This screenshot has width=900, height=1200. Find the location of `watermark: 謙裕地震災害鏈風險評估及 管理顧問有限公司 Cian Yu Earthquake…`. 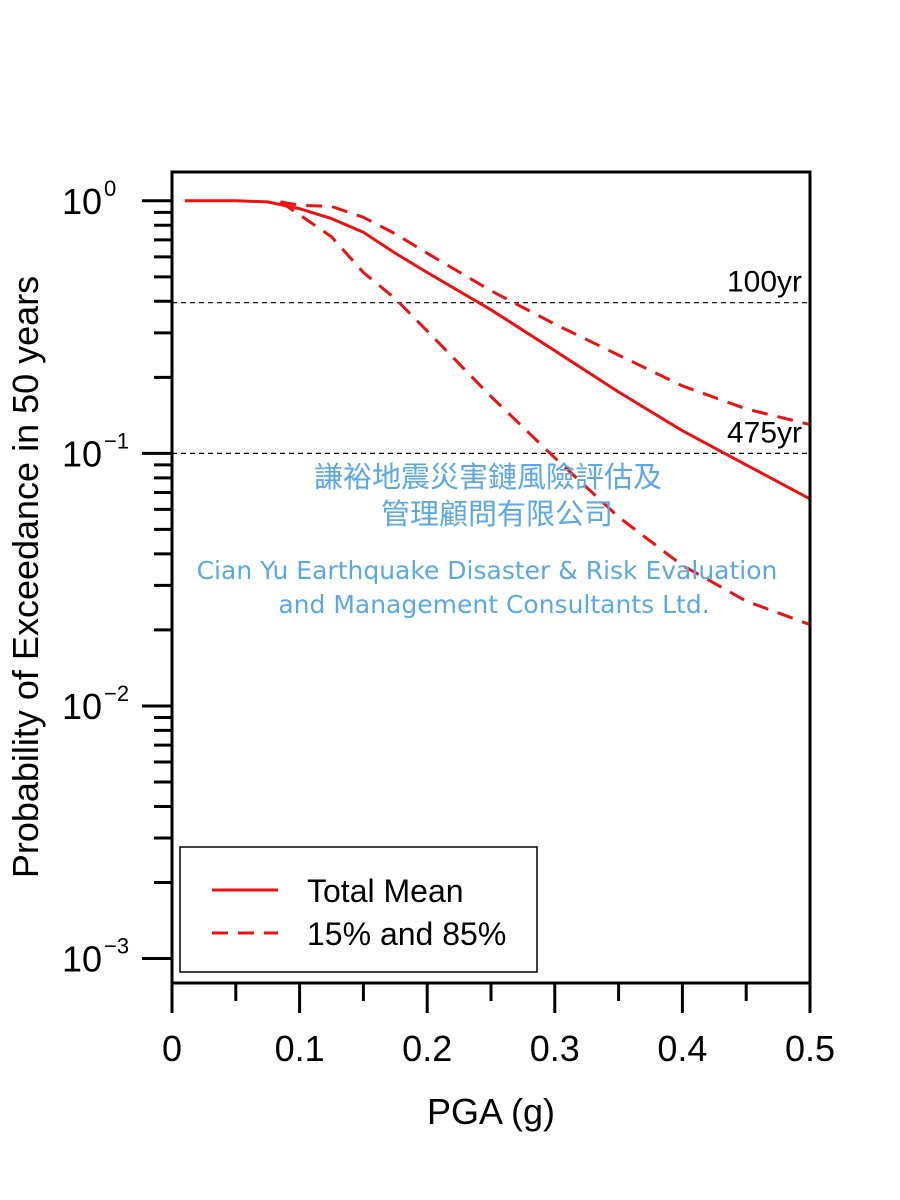

watermark: 謙裕地震災害鏈風險評估及 管理顧問有限公司 Cian Yu Earthquake… is located at coordinates (487, 539).